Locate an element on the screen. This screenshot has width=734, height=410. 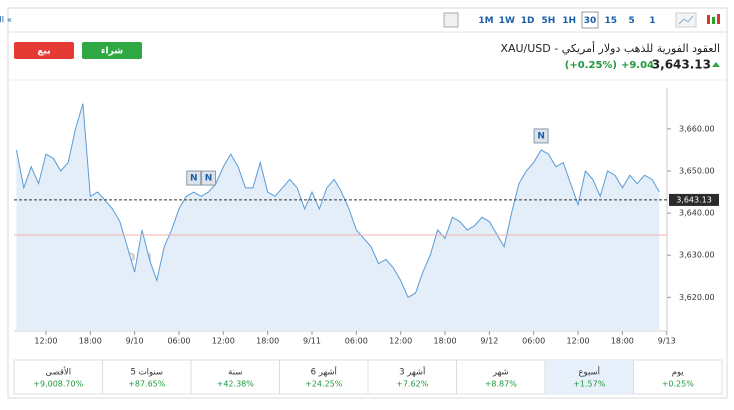
last-price-box is located at coordinates (694, 199).